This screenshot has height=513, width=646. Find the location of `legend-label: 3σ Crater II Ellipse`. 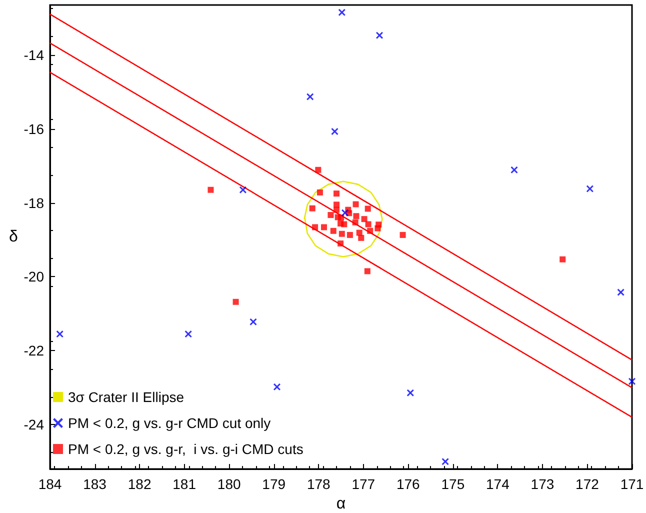

legend-label: 3σ Crater II Ellipse is located at coordinates (126, 397).